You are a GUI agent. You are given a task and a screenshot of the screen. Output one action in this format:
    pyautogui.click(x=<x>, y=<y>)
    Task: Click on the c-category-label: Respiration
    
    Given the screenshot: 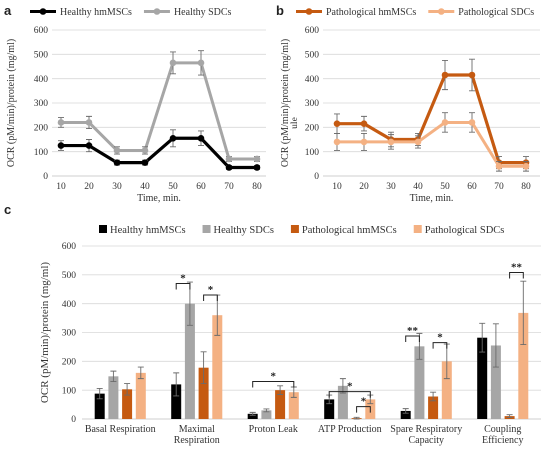 What is the action you would take?
    pyautogui.click(x=197, y=440)
    